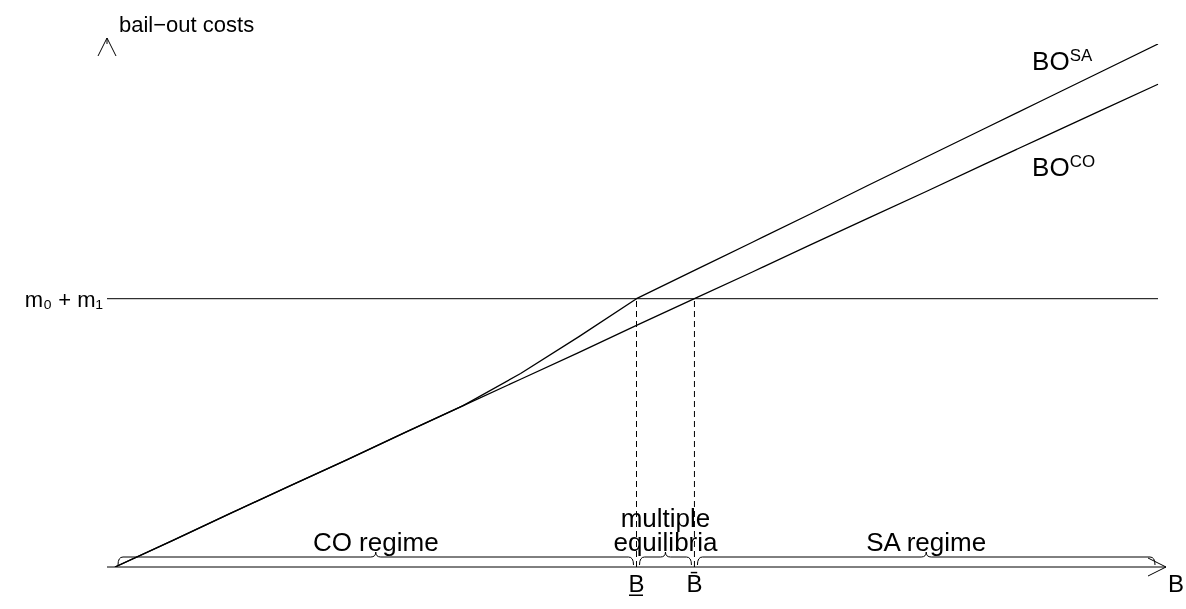 The height and width of the screenshot is (609, 1186). I want to click on annotation: CO regime, so click(375, 542).